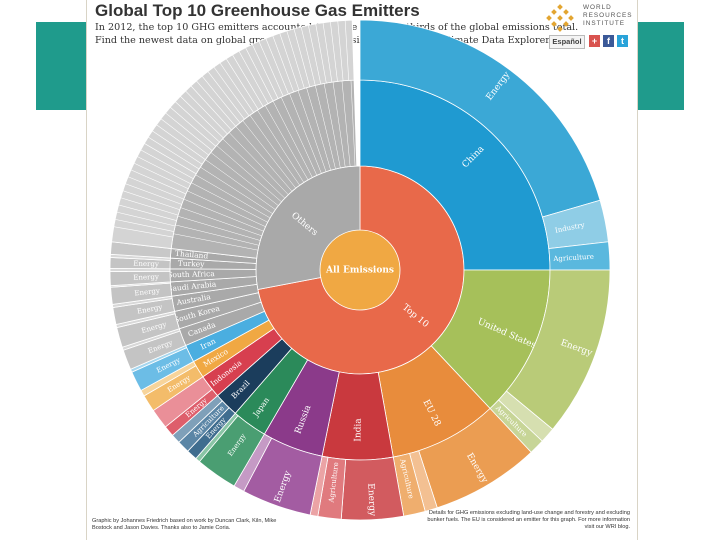  What do you see at coordinates (573, 258) in the screenshot?
I see `ring3-label-2: Agriculture` at bounding box center [573, 258].